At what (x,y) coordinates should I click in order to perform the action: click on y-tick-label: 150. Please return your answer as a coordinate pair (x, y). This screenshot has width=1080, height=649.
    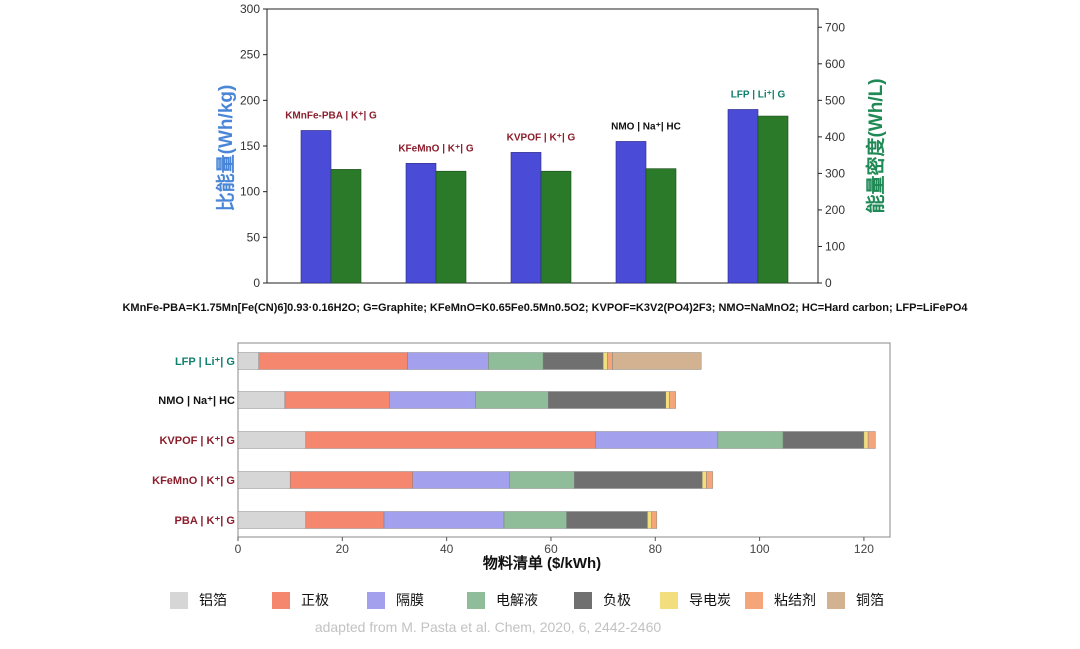
    Looking at the image, I should click on (250, 146).